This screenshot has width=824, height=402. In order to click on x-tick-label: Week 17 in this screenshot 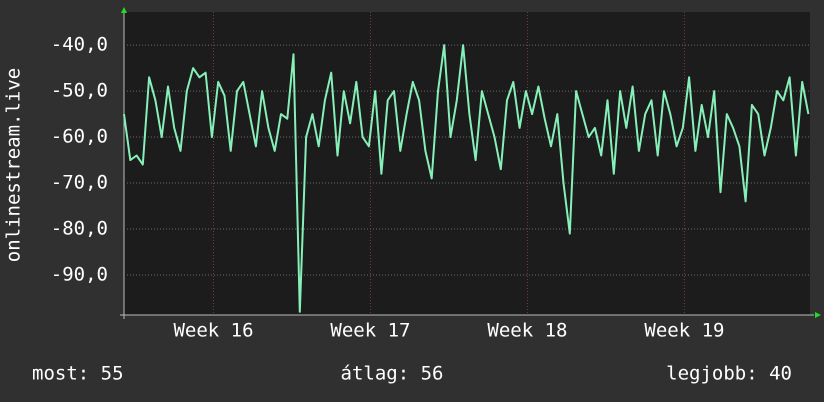, I will do `click(370, 331)`.